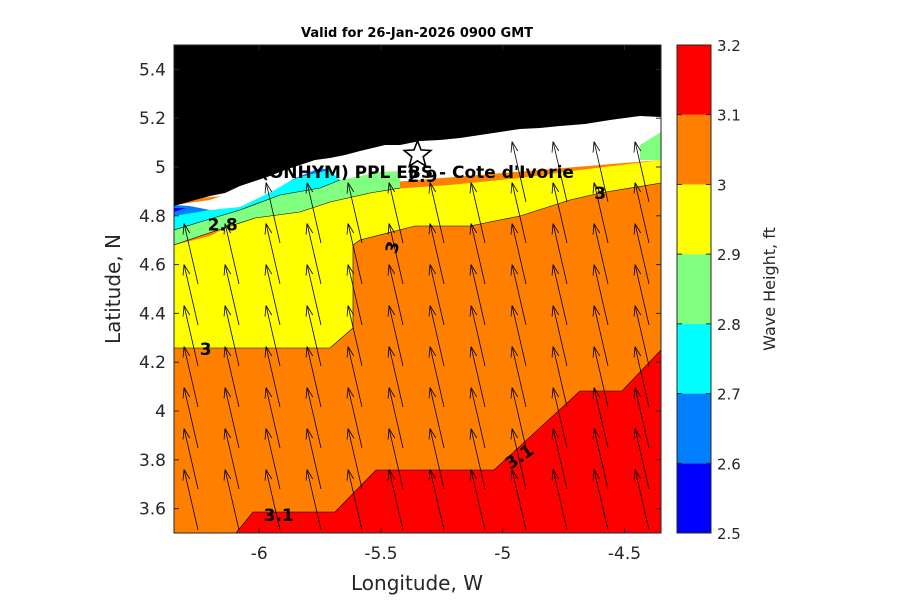  Describe the element at coordinates (729, 46) in the screenshot. I see `colorbar-tick-label: 3.2` at that location.